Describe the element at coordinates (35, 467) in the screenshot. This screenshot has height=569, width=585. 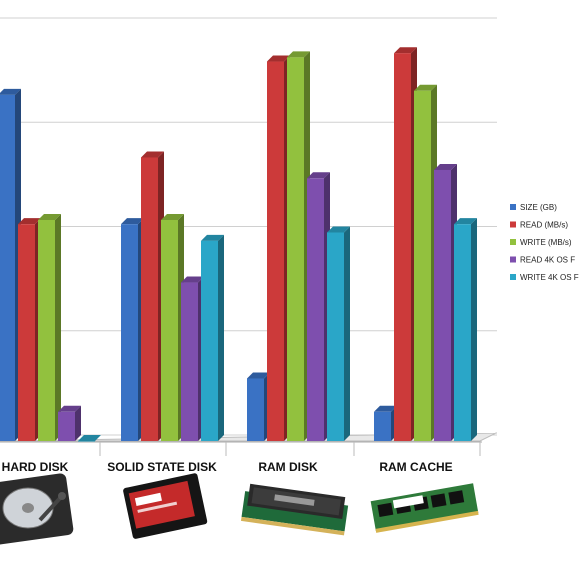
I see `category-label: HARD DISK` at that location.